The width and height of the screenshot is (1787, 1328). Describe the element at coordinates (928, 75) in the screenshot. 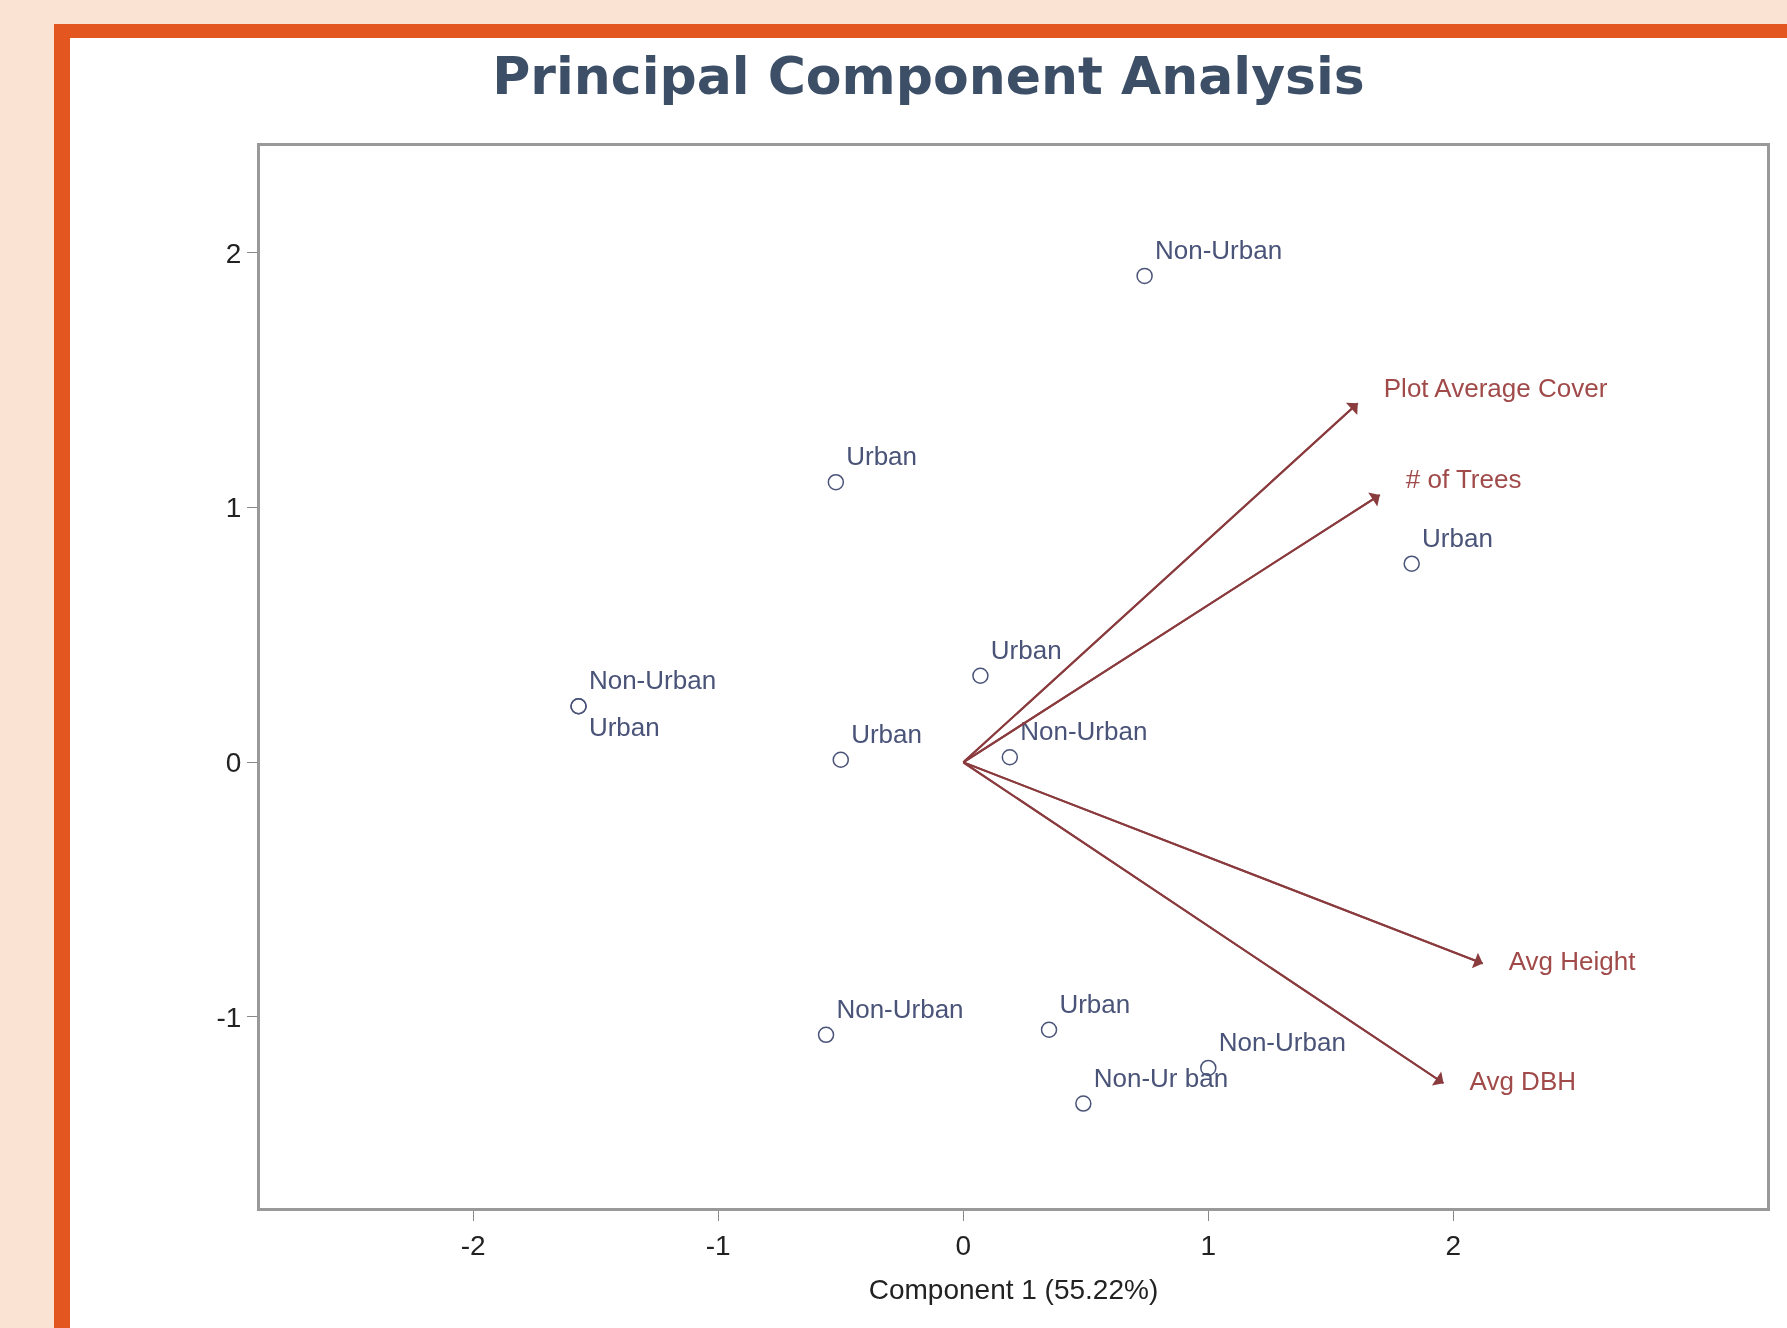

I see `chart-title: Principal Component Analysis` at that location.